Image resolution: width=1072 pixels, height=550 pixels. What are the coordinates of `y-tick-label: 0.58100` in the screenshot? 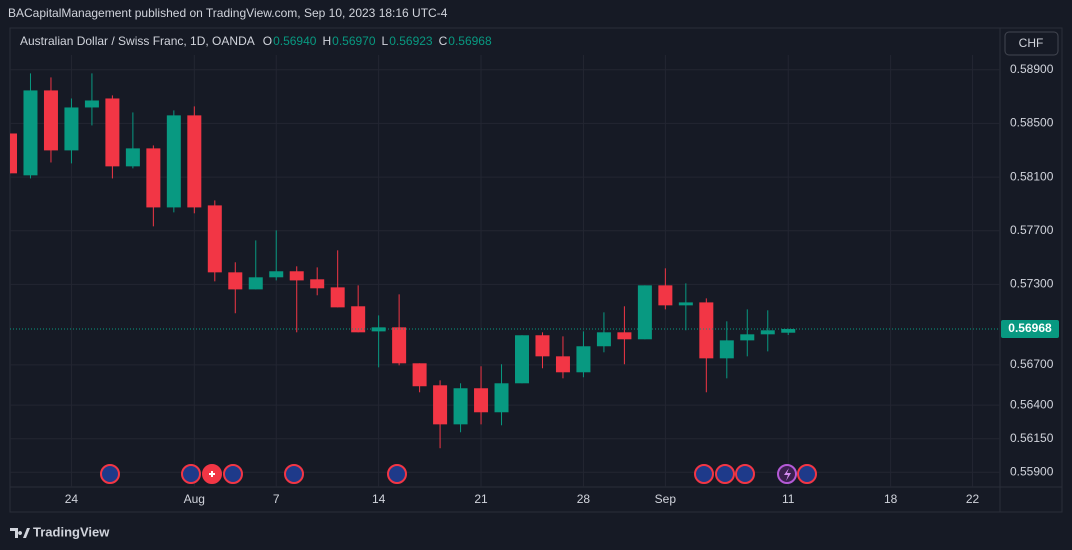 It's located at (1032, 176).